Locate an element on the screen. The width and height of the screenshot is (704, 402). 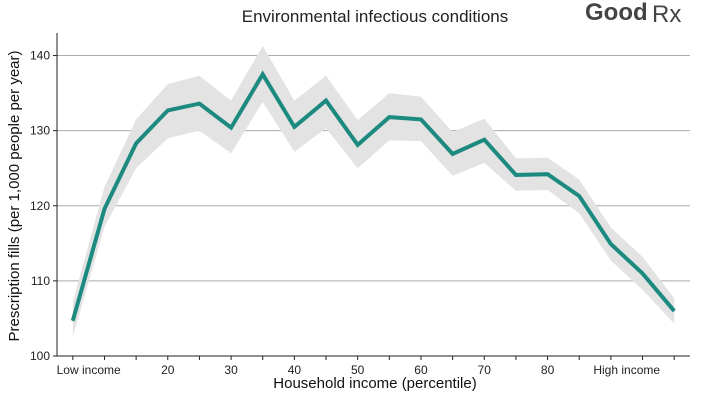
x-tick-label: 30 is located at coordinates (231, 370).